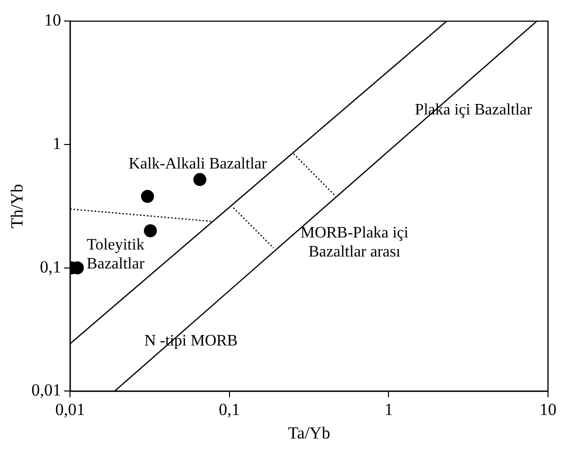 The image size is (568, 452). Describe the element at coordinates (388, 409) in the screenshot. I see `x-tick-label: 1` at that location.